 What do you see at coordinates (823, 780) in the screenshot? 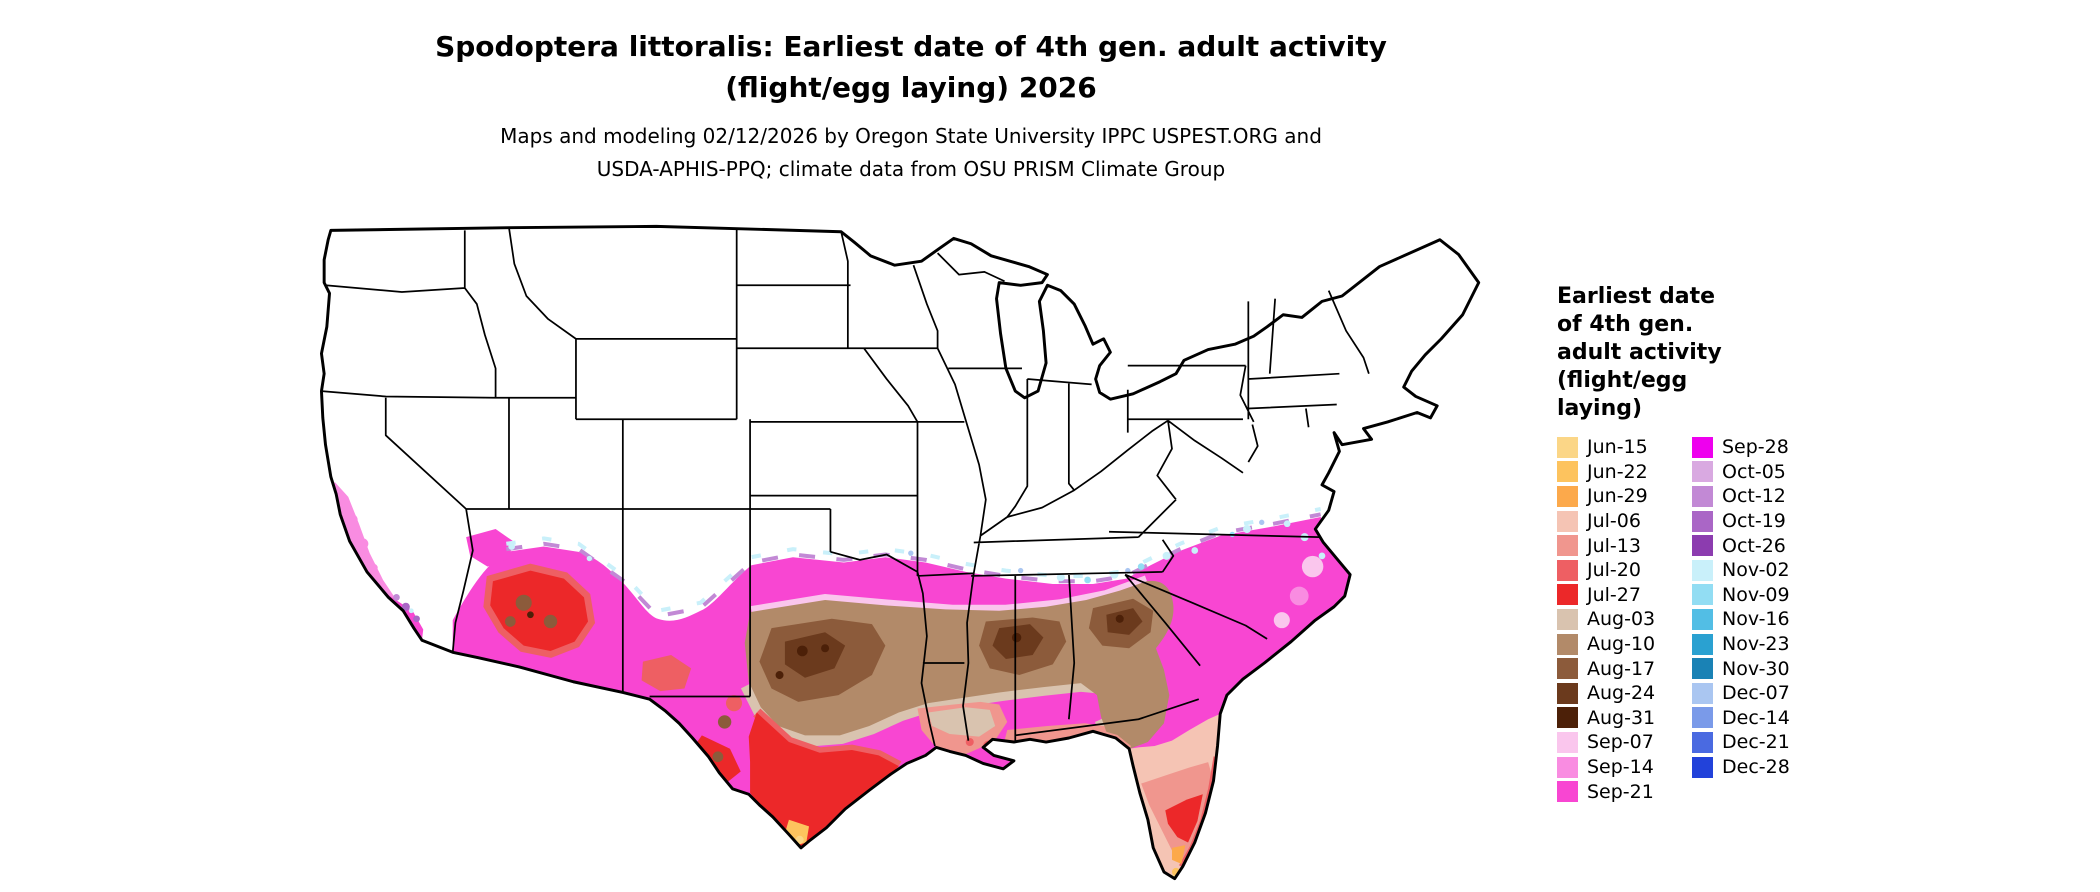
I see `zone-texas-red` at bounding box center [823, 780].